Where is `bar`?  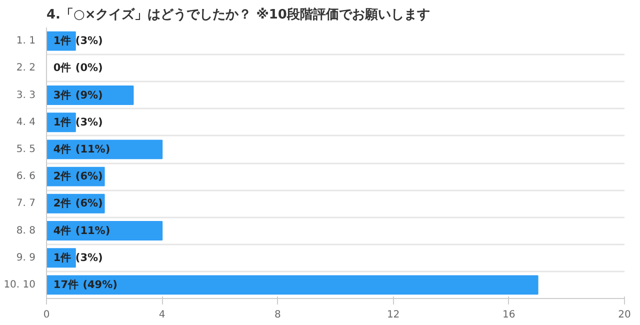
bar is located at coordinates (292, 285).